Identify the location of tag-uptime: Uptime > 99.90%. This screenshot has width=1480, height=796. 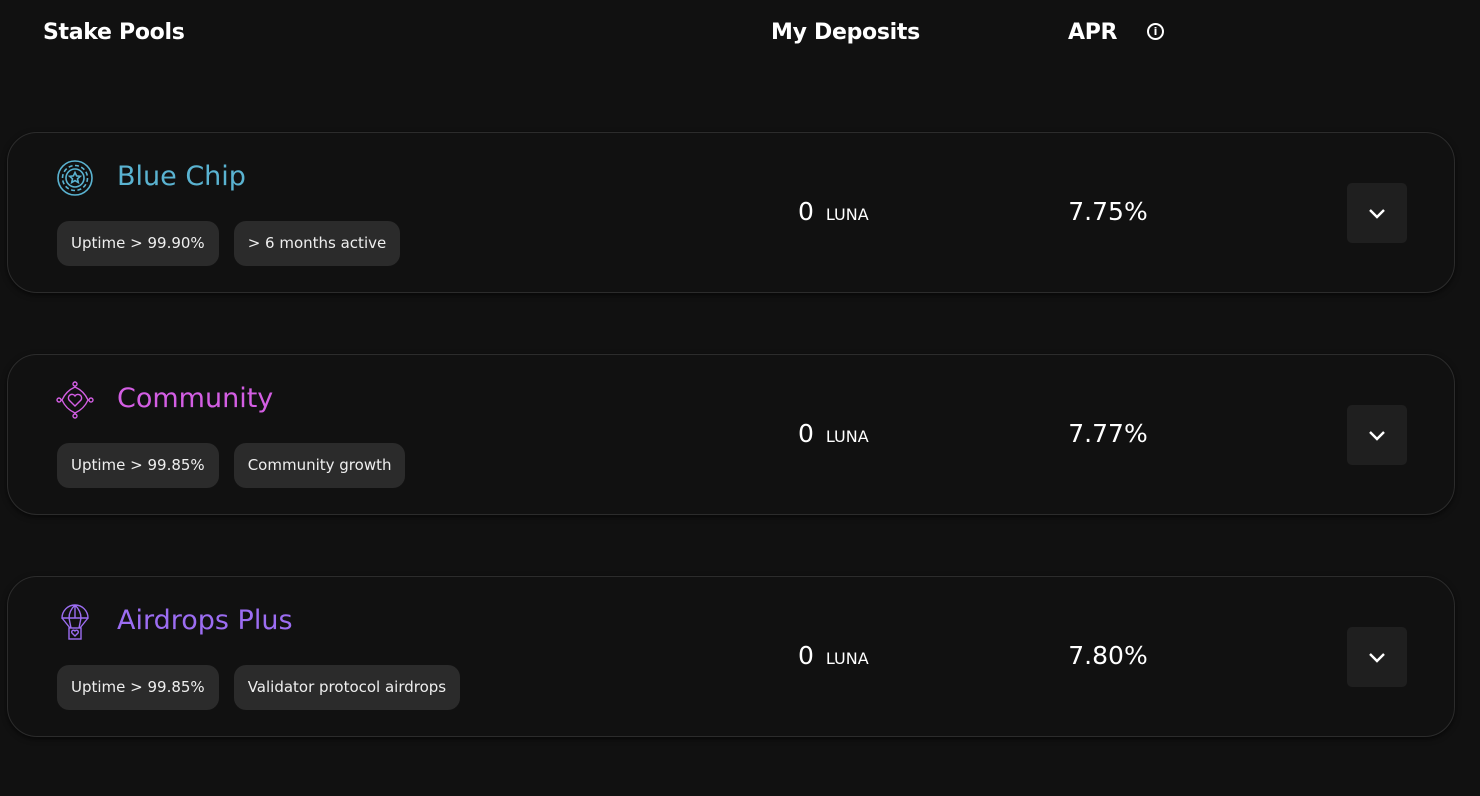
(138, 243).